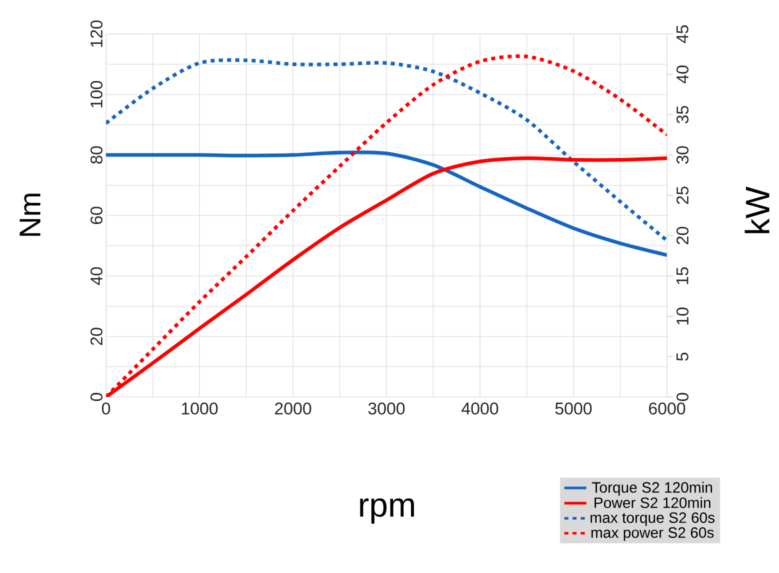 Image resolution: width=779 pixels, height=573 pixels. Describe the element at coordinates (96, 215) in the screenshot. I see `y-tick-label: 60` at that location.